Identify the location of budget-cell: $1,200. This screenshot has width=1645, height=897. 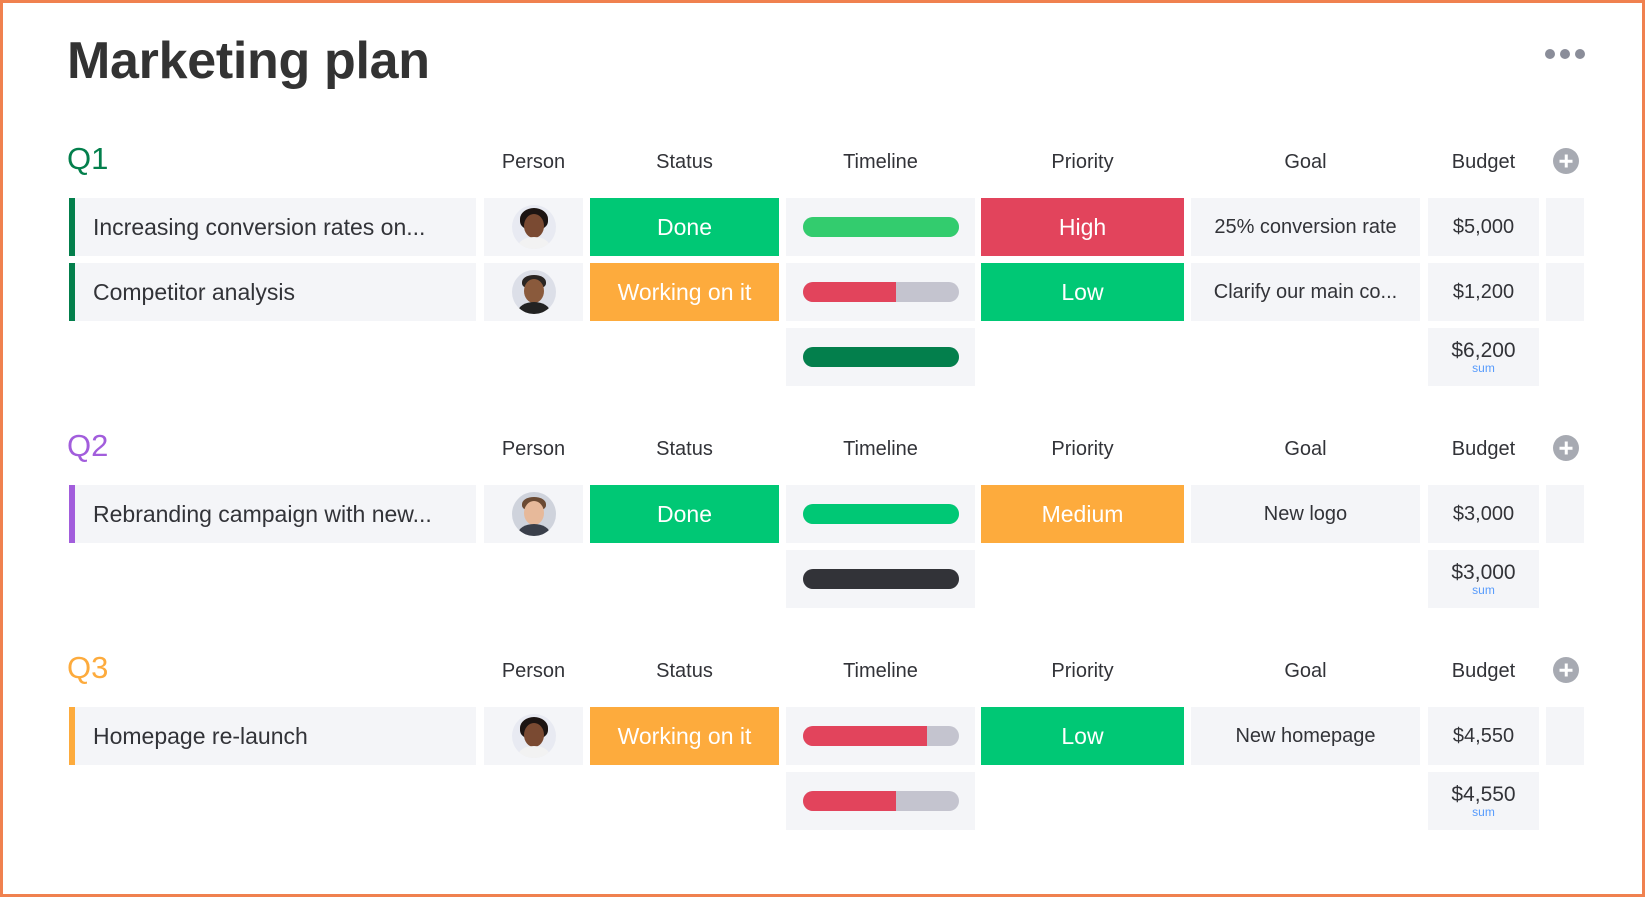
(1483, 292).